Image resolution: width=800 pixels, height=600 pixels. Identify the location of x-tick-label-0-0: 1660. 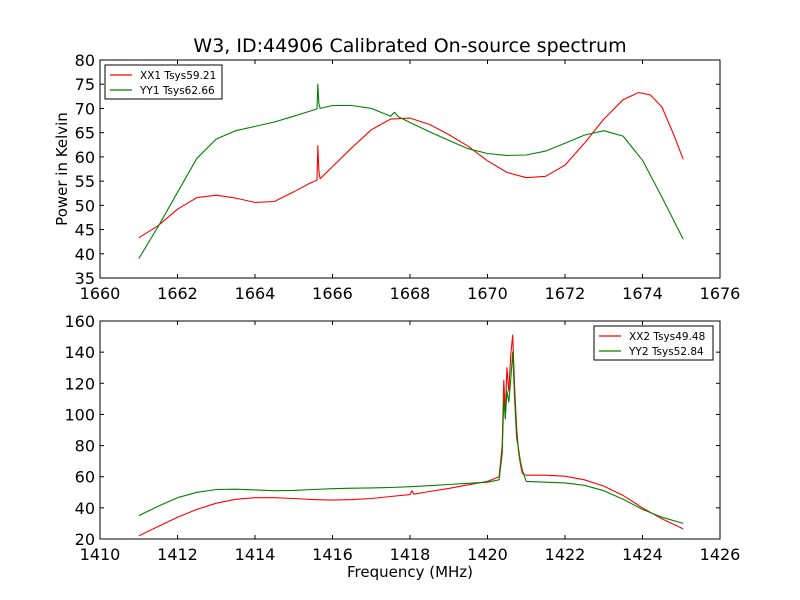
(100, 293).